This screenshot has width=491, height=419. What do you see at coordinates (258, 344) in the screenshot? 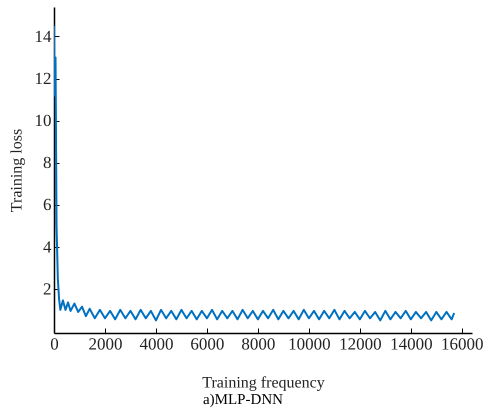
I see `x-tick-label: 8000` at bounding box center [258, 344].